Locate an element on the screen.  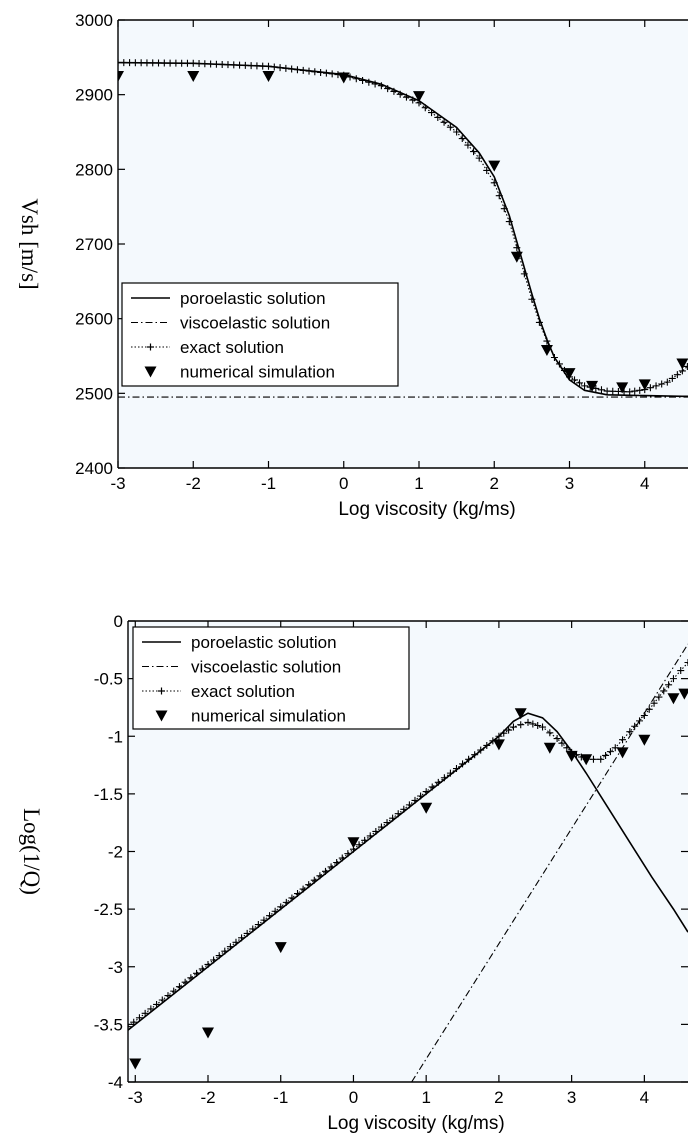
y-tick-label: -1.5 is located at coordinates (108, 794).